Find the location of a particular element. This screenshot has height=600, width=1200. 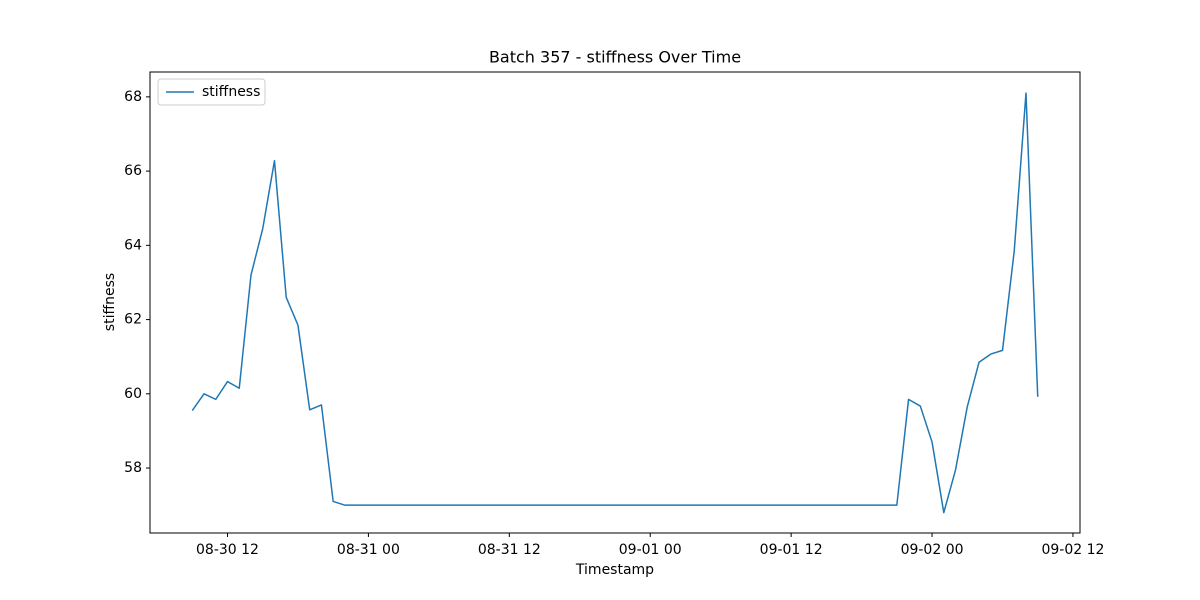

x-tick-label: 09-01 00 is located at coordinates (650, 550).